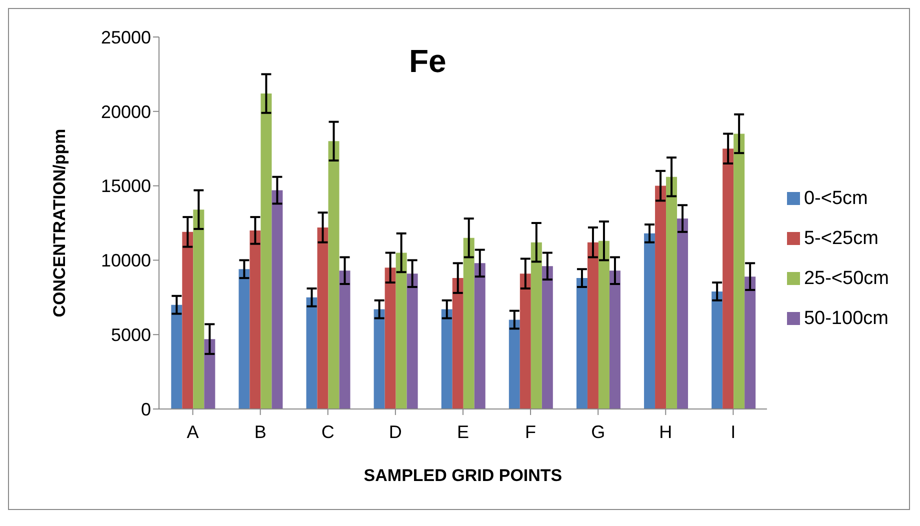 The height and width of the screenshot is (526, 920). I want to click on x-tick-label: I, so click(733, 432).